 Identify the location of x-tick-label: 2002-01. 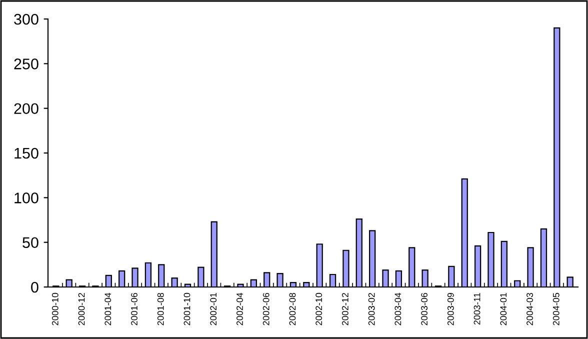
(213, 309).